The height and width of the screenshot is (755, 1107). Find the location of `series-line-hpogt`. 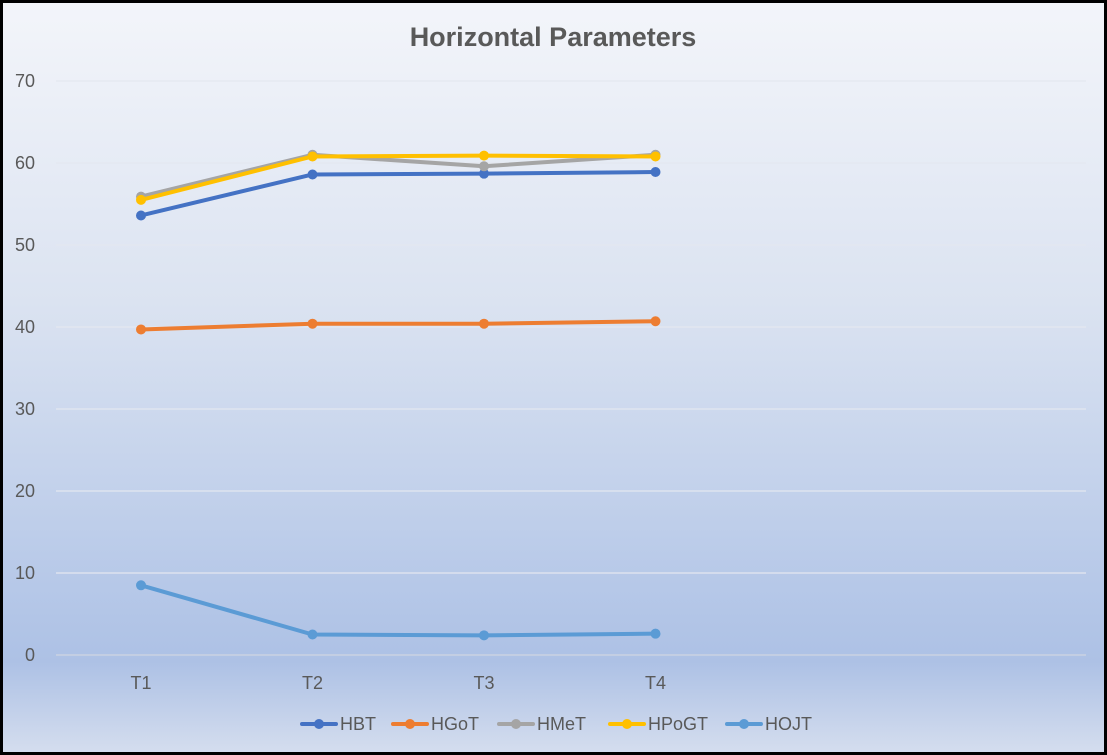

series-line-hpogt is located at coordinates (398, 177).